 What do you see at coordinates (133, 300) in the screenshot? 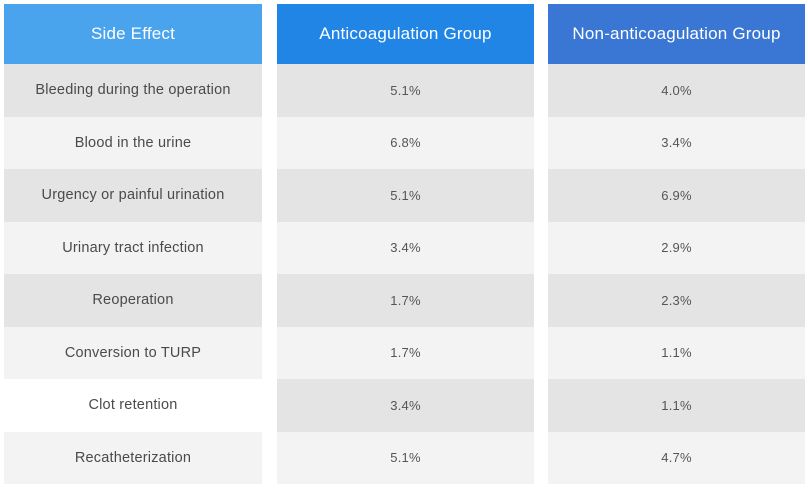
I see `side-effect-cell: Reoperation` at bounding box center [133, 300].